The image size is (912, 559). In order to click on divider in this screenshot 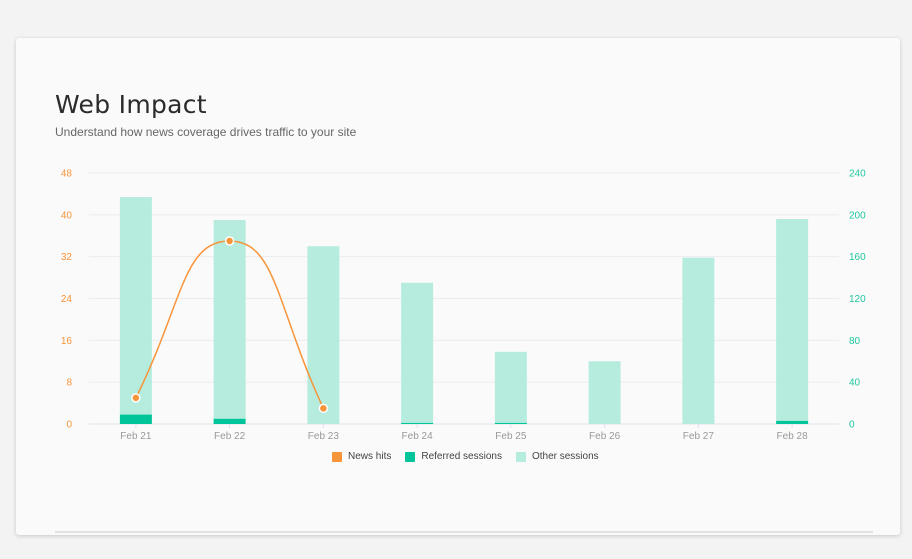, I will do `click(464, 532)`.